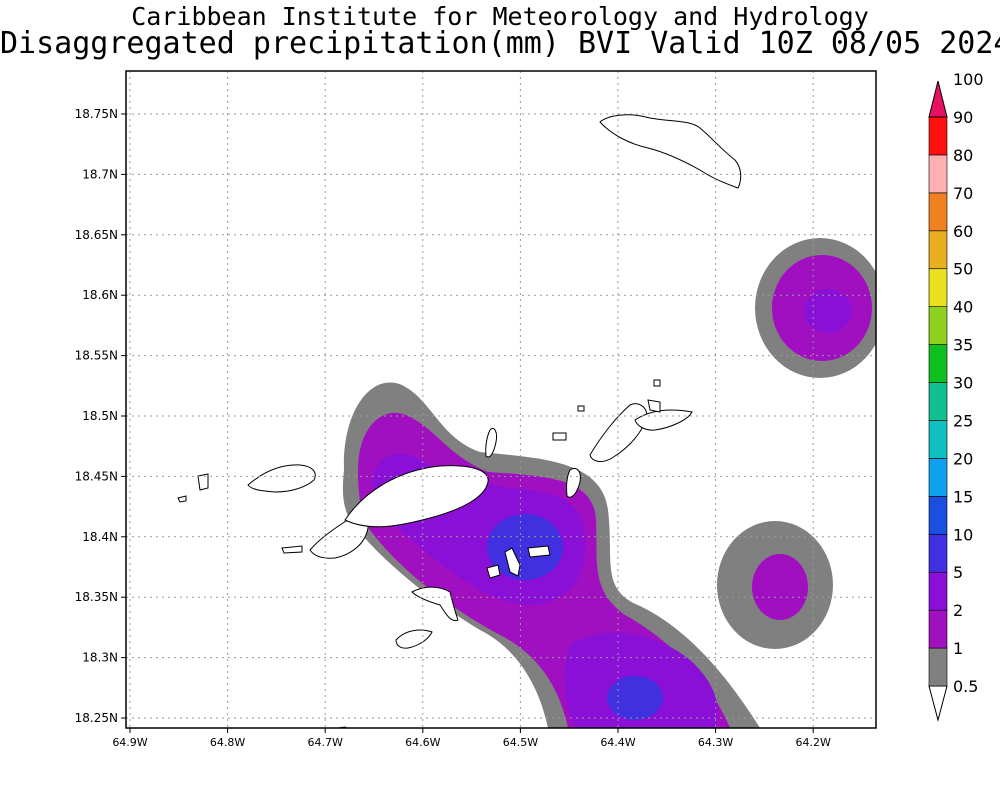  What do you see at coordinates (96, 114) in the screenshot?
I see `lat-tick-label: 18.75N` at bounding box center [96, 114].